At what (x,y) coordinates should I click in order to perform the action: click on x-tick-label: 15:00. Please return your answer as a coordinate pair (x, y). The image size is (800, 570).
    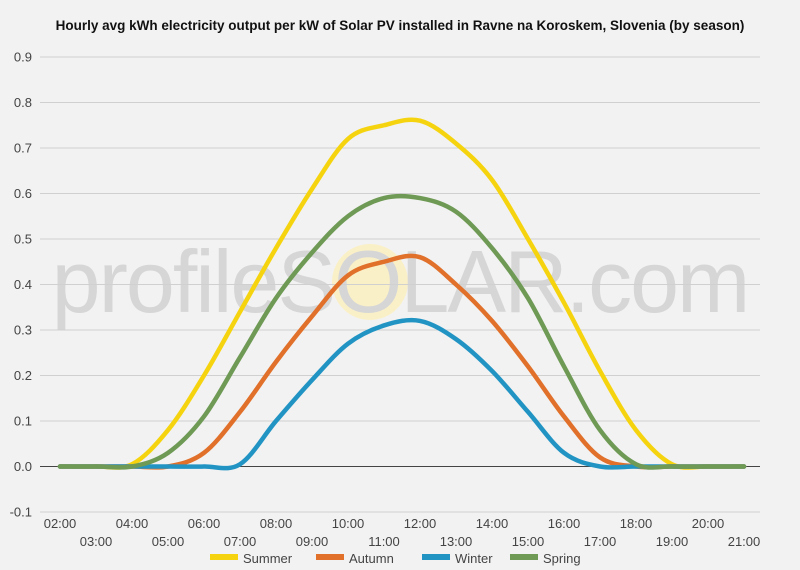
    Looking at the image, I should click on (528, 541).